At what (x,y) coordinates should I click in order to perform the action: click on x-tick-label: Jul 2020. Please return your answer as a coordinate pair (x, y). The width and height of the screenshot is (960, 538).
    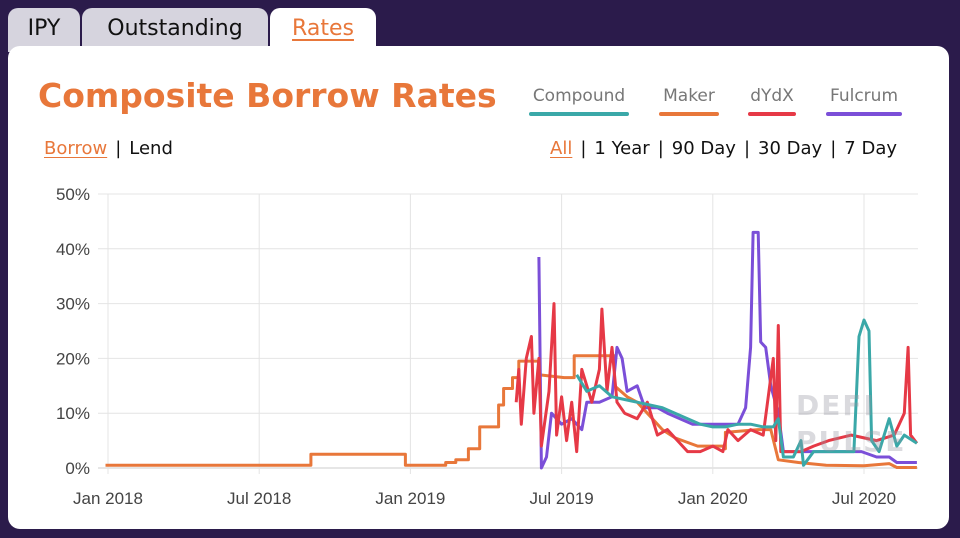
    Looking at the image, I should click on (864, 498).